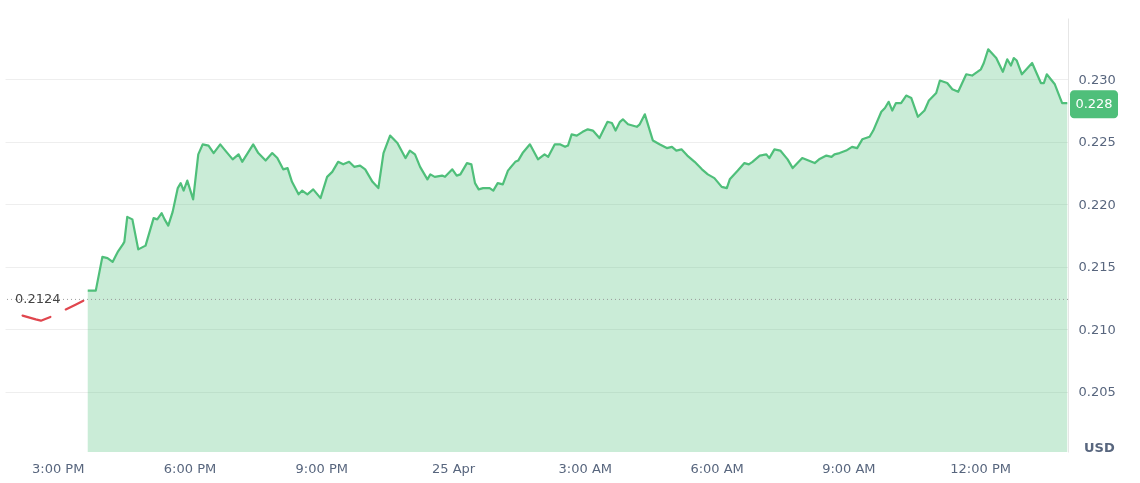  What do you see at coordinates (849, 468) in the screenshot?
I see `x-tick-label: 9:00 AM` at bounding box center [849, 468].